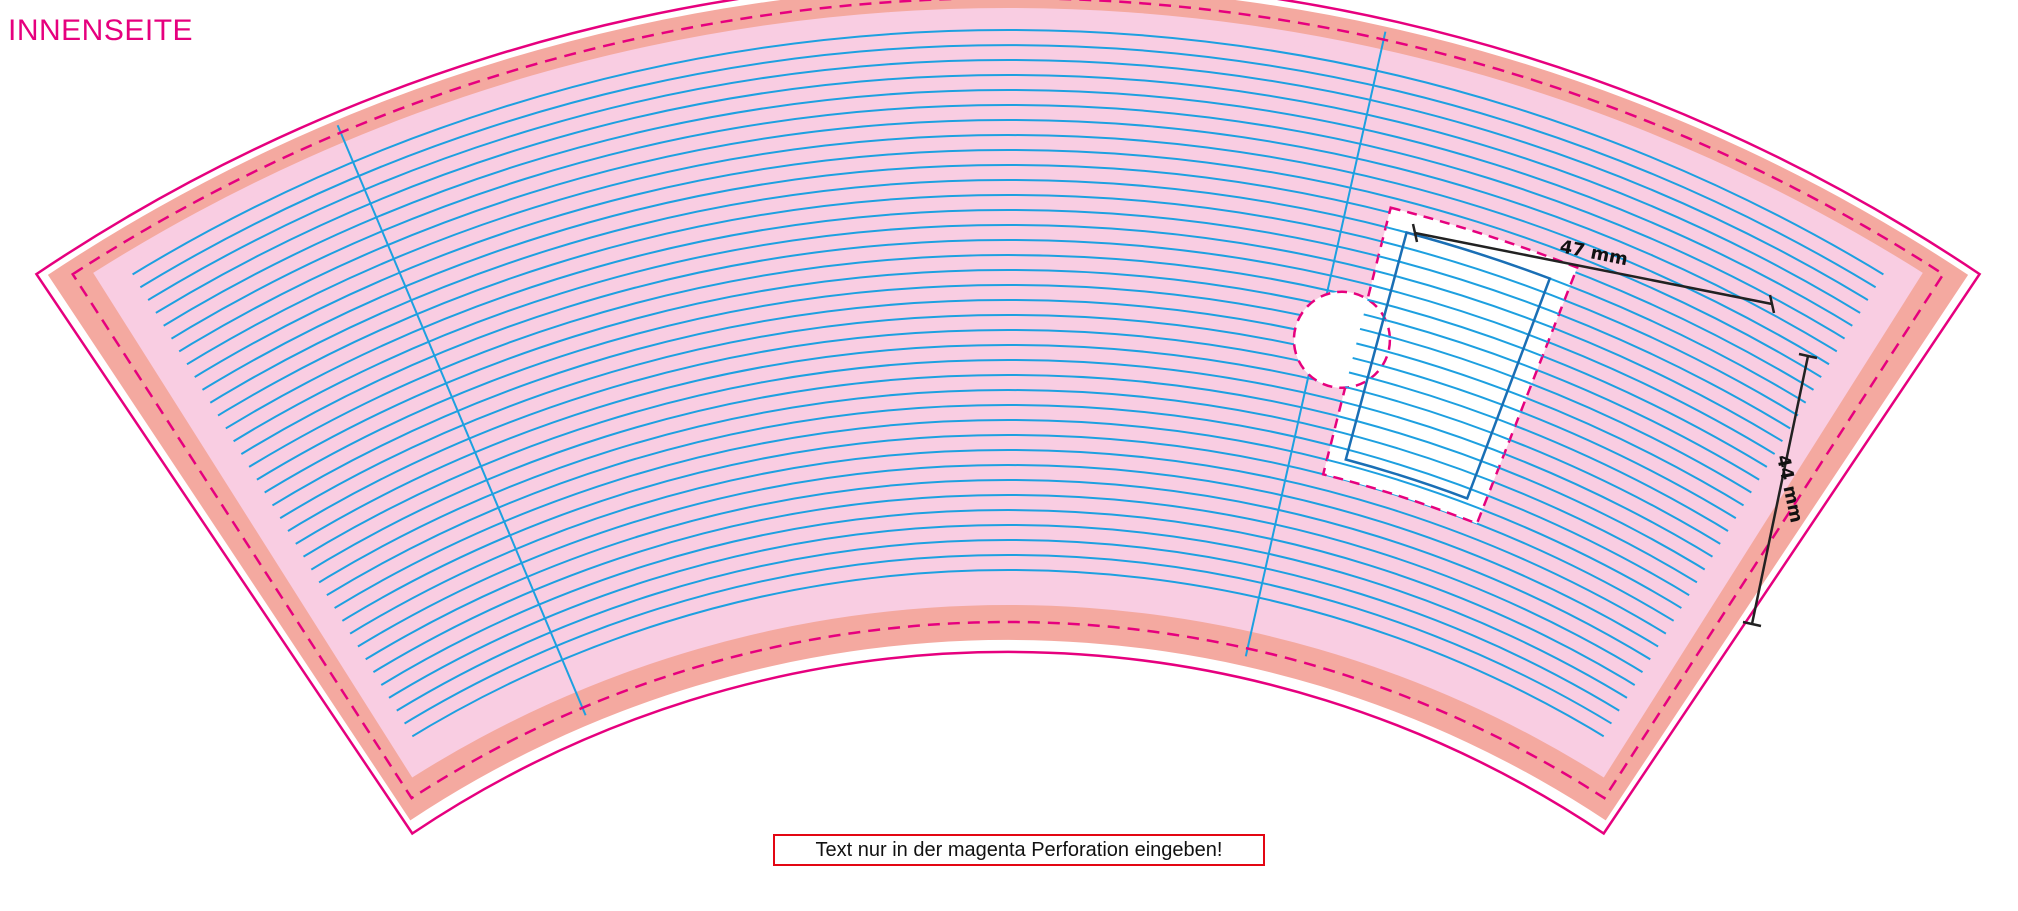  What do you see at coordinates (1448, 365) in the screenshot?
I see `window-inner-outline` at bounding box center [1448, 365].